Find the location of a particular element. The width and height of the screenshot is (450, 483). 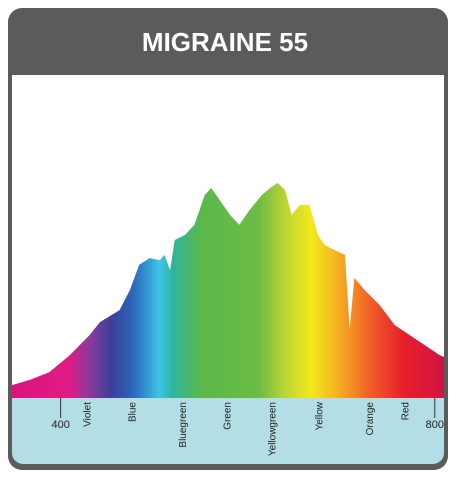

chart-title: MIGRAINE 55 is located at coordinates (225, 42).